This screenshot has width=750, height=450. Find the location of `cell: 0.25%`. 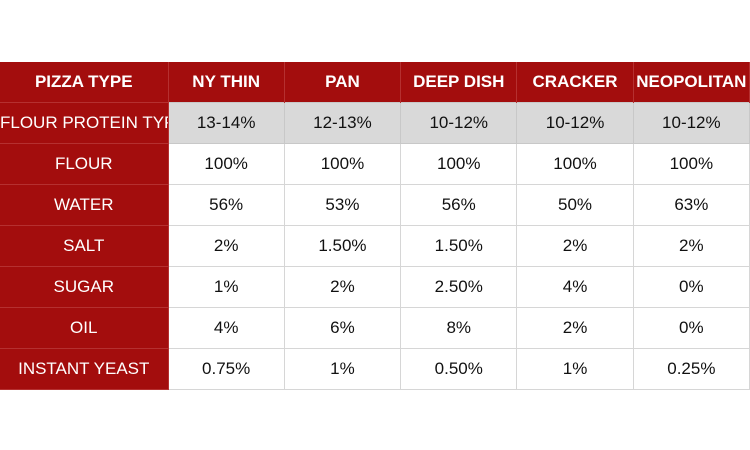

cell: 0.25% is located at coordinates (691, 369).